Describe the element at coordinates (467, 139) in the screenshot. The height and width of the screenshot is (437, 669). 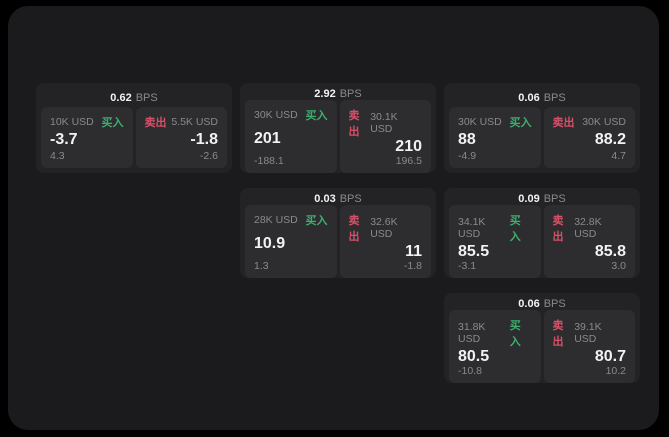
I see `bid-price: 88` at that location.